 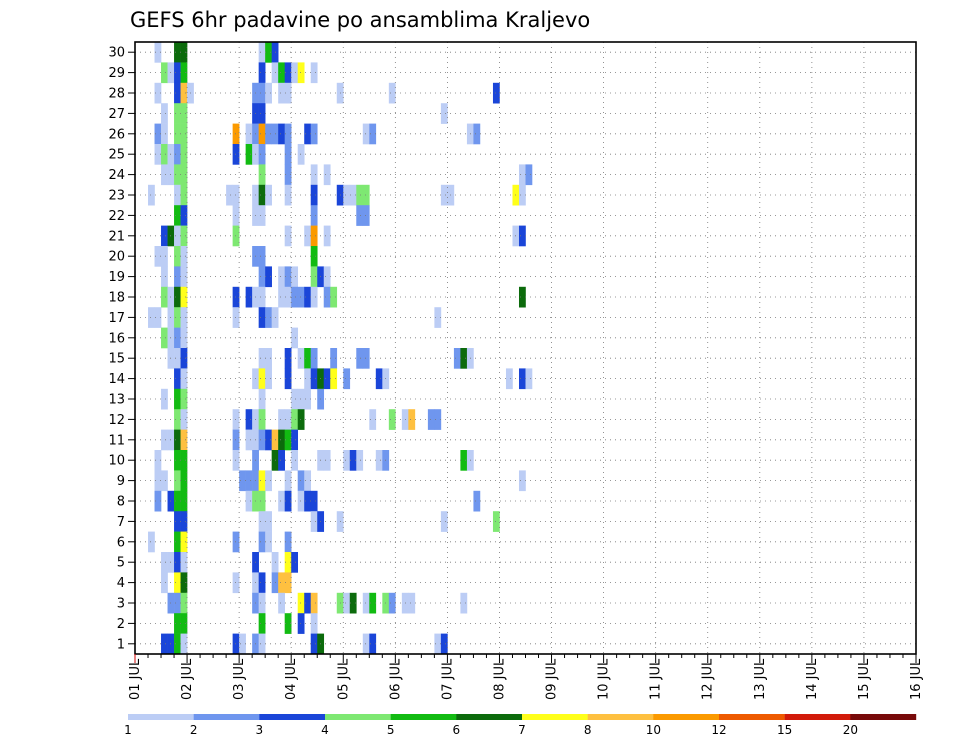 What do you see at coordinates (116, 73) in the screenshot?
I see `y-tick-label: 29` at bounding box center [116, 73].